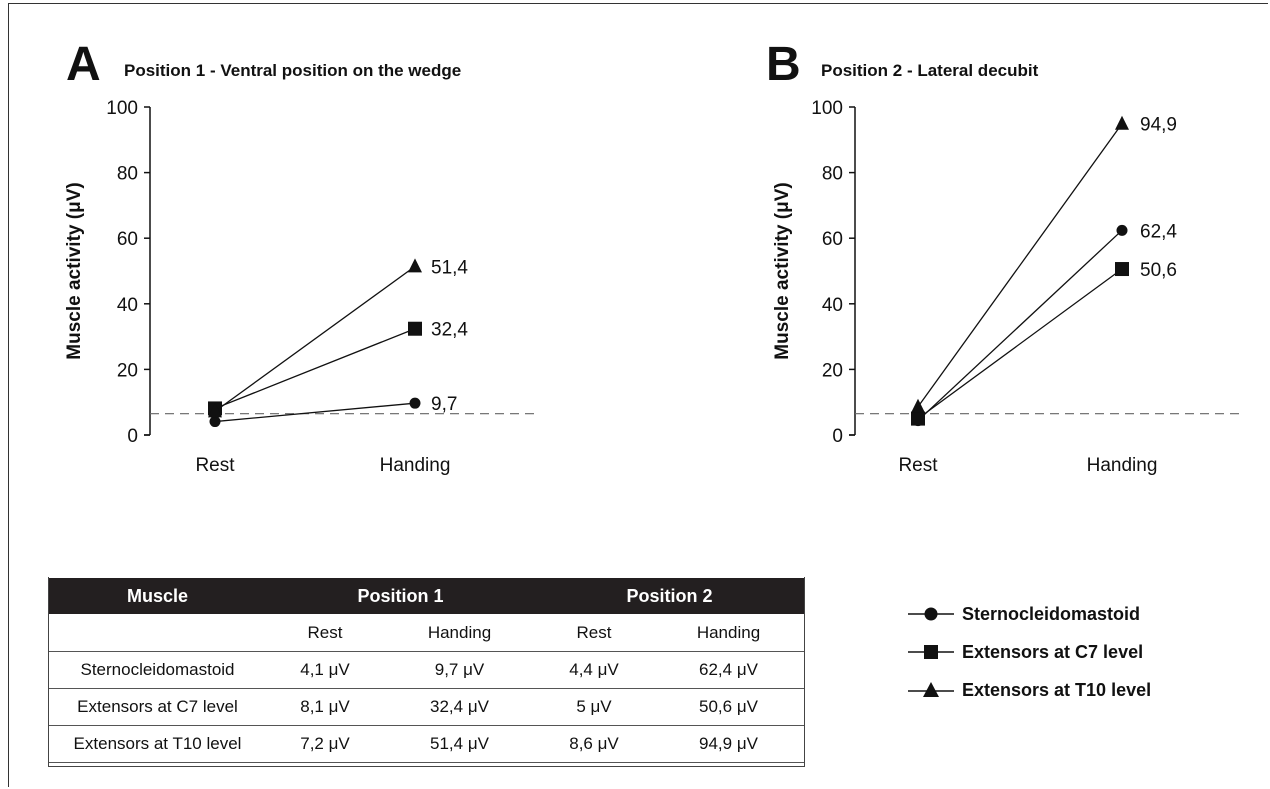  Describe the element at coordinates (783, 64) in the screenshot. I see `panel-letter: B` at that location.